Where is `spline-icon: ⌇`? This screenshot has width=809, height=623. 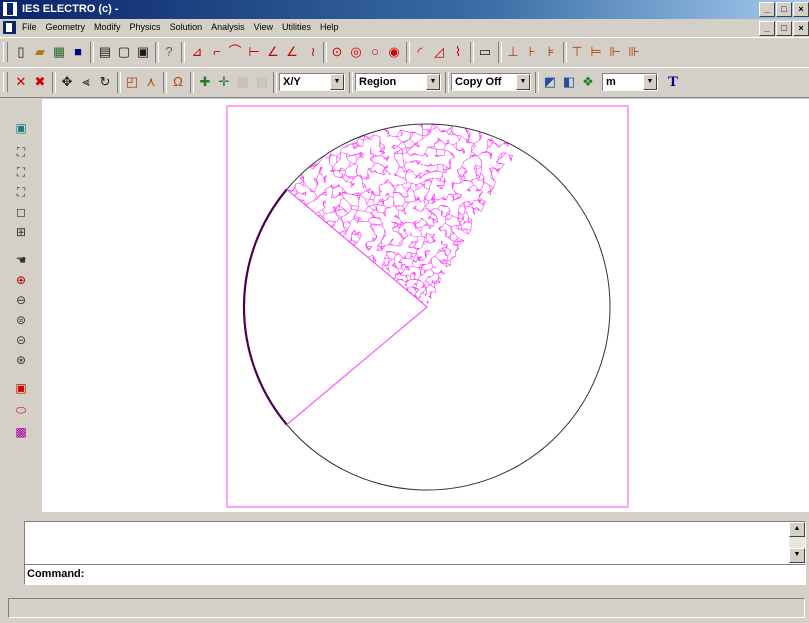
spline-icon: ⌇ is located at coordinates (458, 51).